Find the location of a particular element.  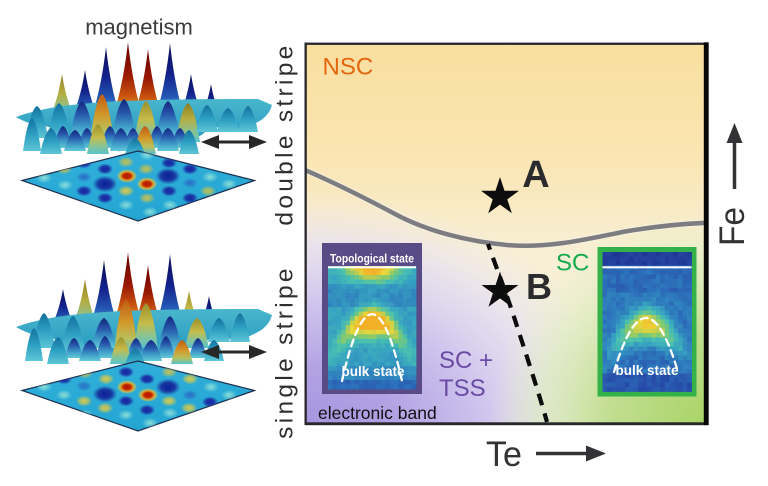

svg-text: TSS is located at coordinates (462, 388).